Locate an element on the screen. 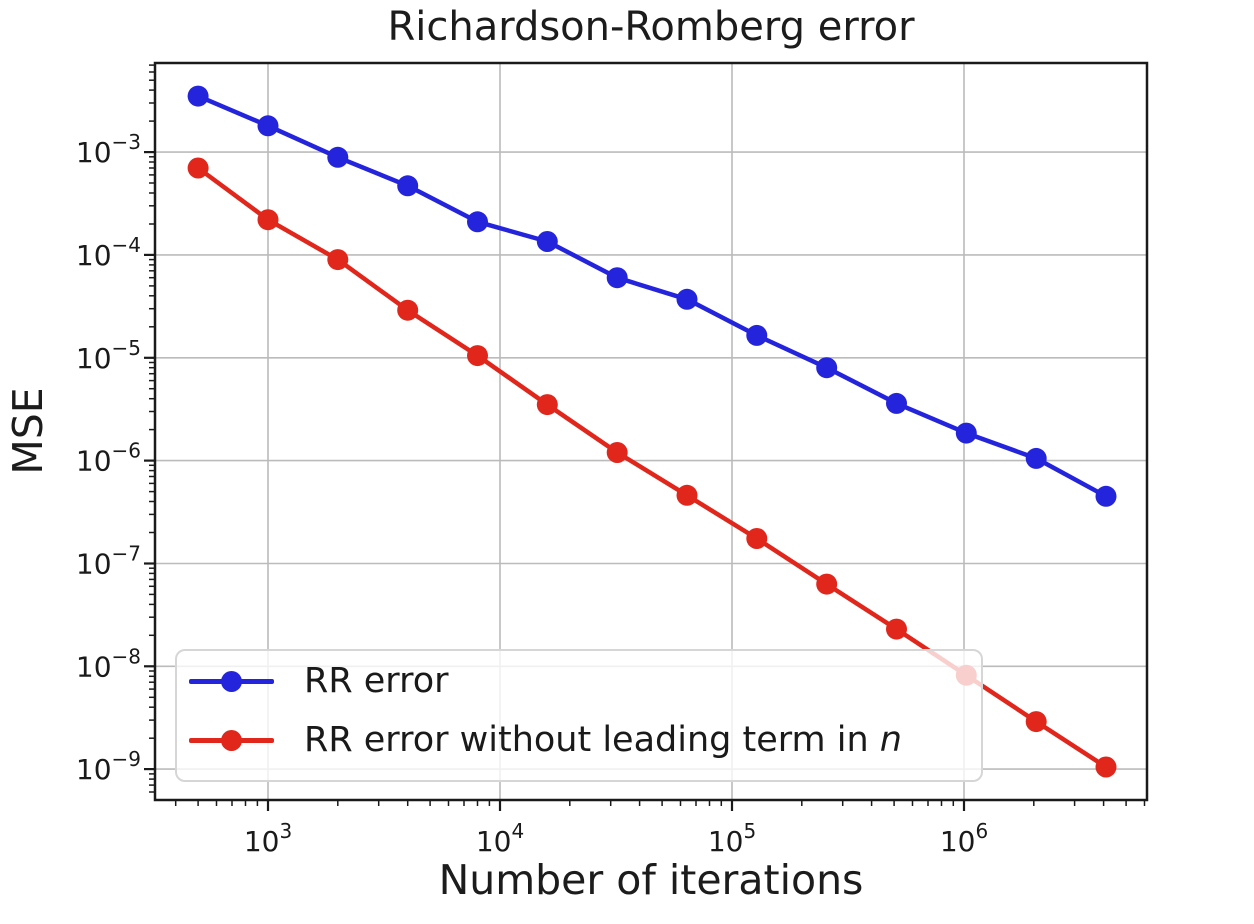 Image resolution: width=1254 pixels, height=924 pixels. x-axis-label: Number of iterations is located at coordinates (651, 880).